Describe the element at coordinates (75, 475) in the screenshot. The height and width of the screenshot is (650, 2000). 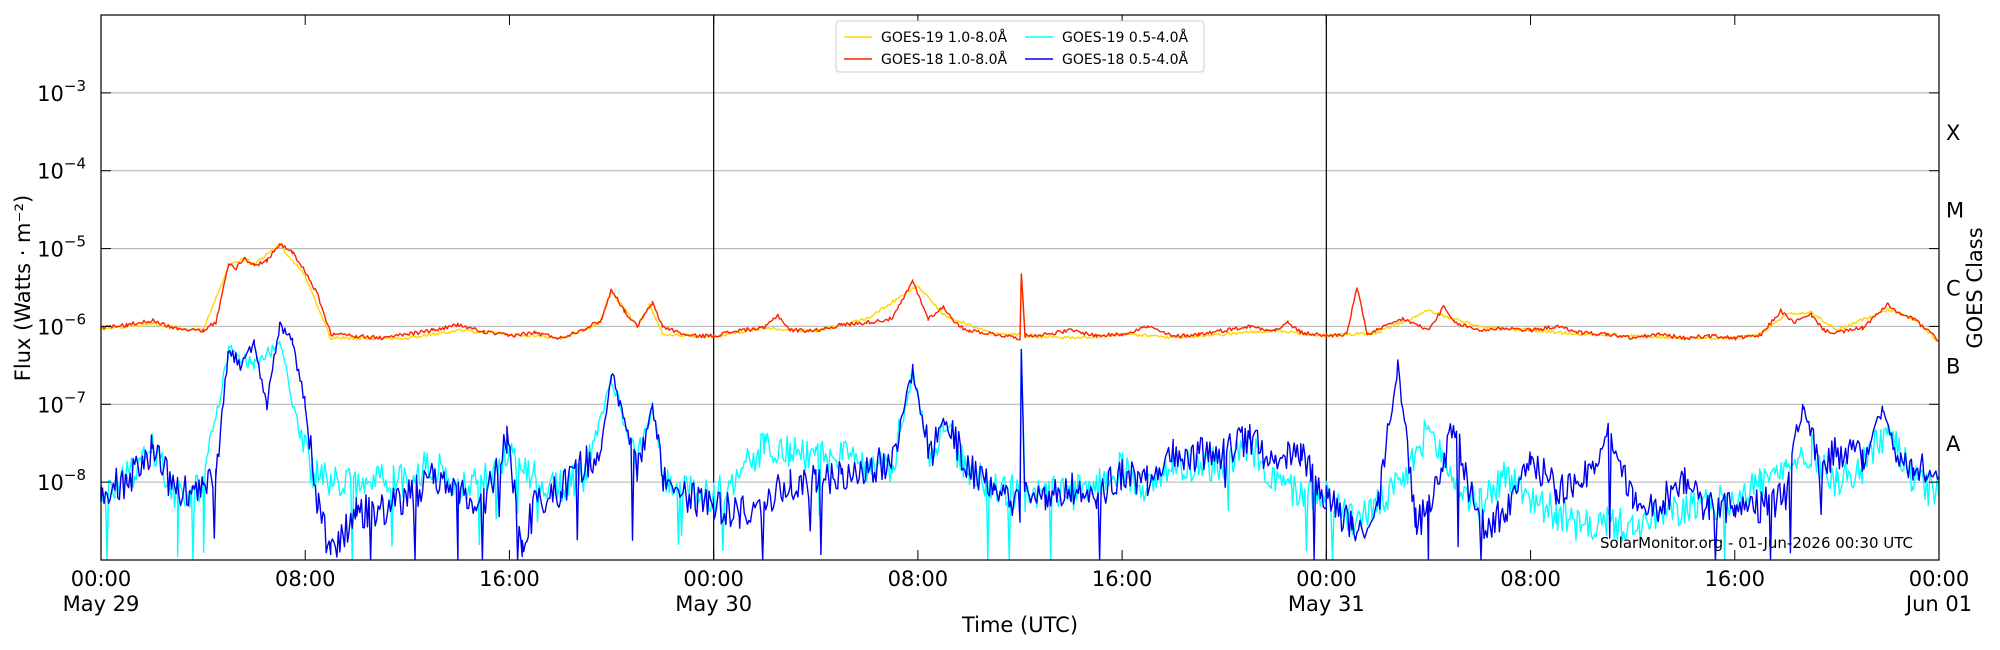
I see `y-tick-exponent: −8` at that location.